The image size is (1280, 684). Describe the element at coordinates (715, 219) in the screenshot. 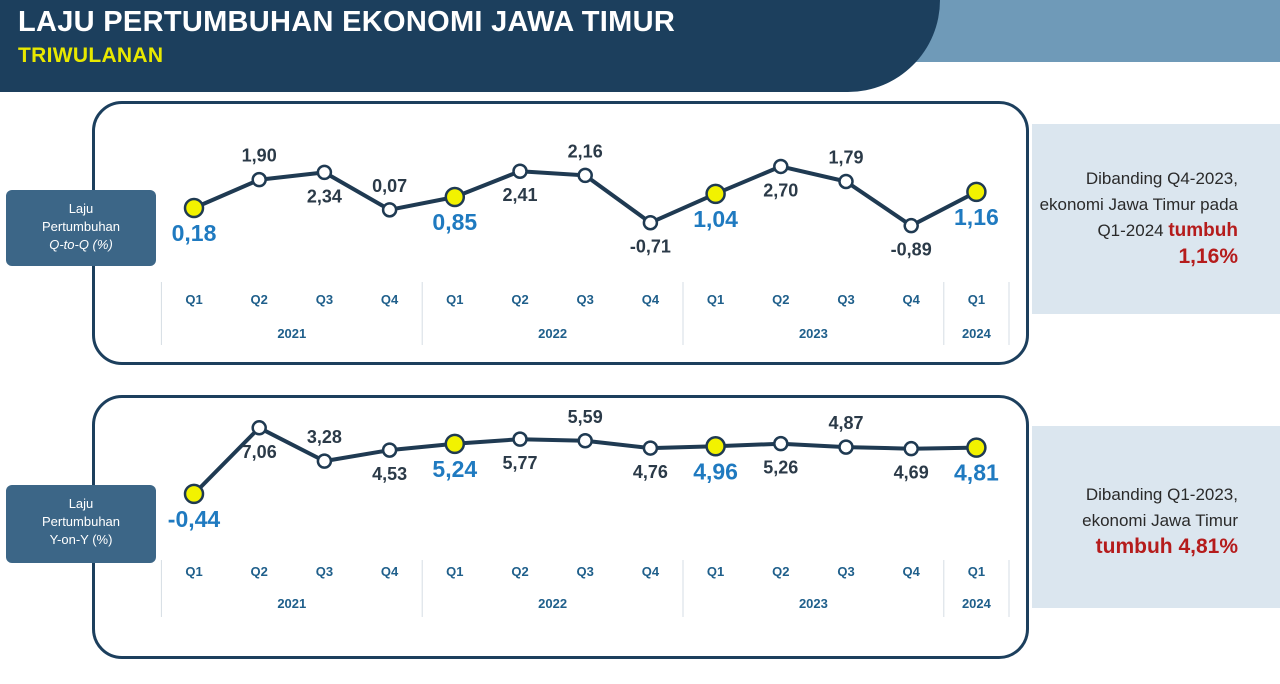

I see `qq-data-label: 1,04` at that location.